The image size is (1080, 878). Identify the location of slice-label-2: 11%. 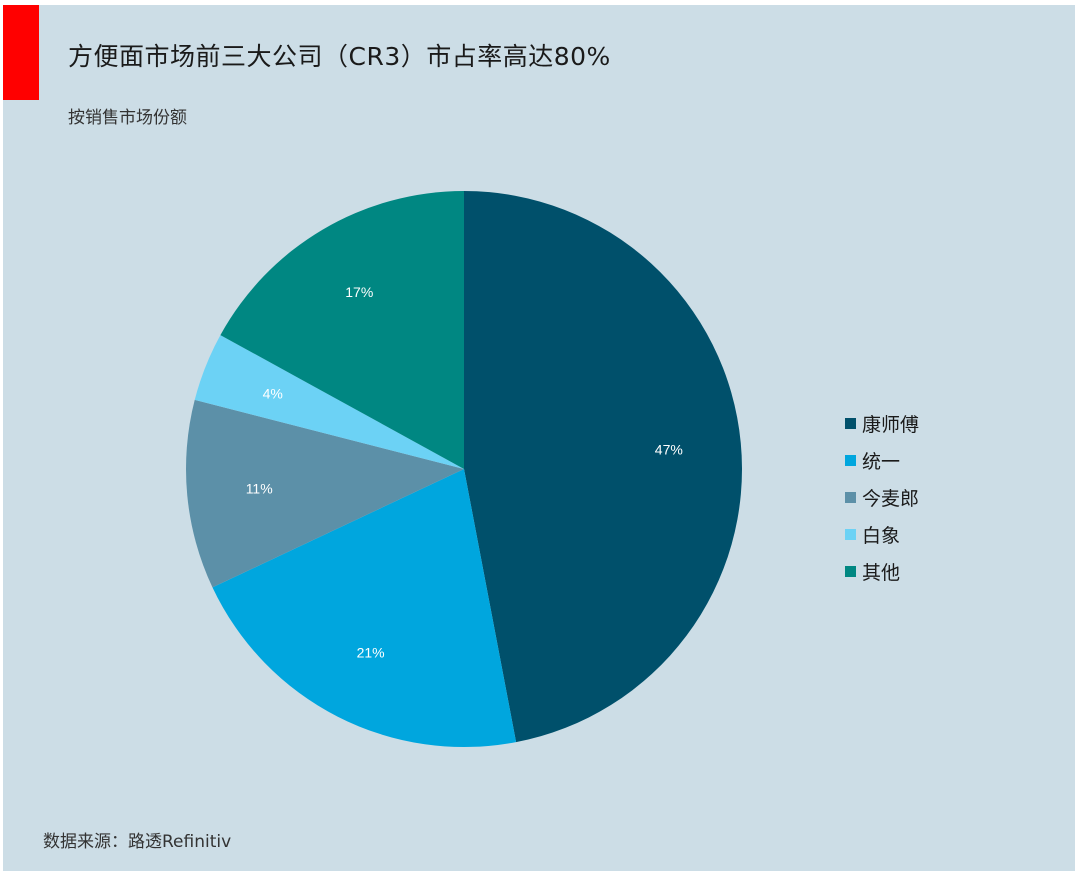
(259, 488).